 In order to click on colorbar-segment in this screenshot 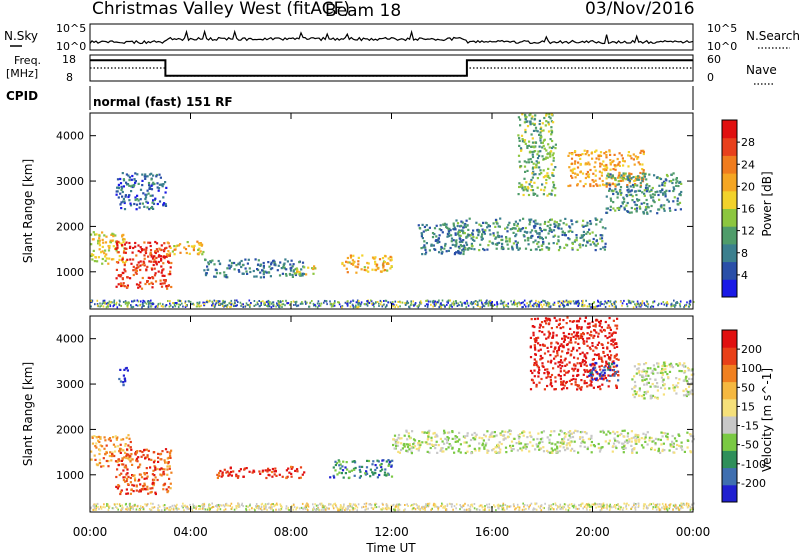, I will do `click(729, 288)`.